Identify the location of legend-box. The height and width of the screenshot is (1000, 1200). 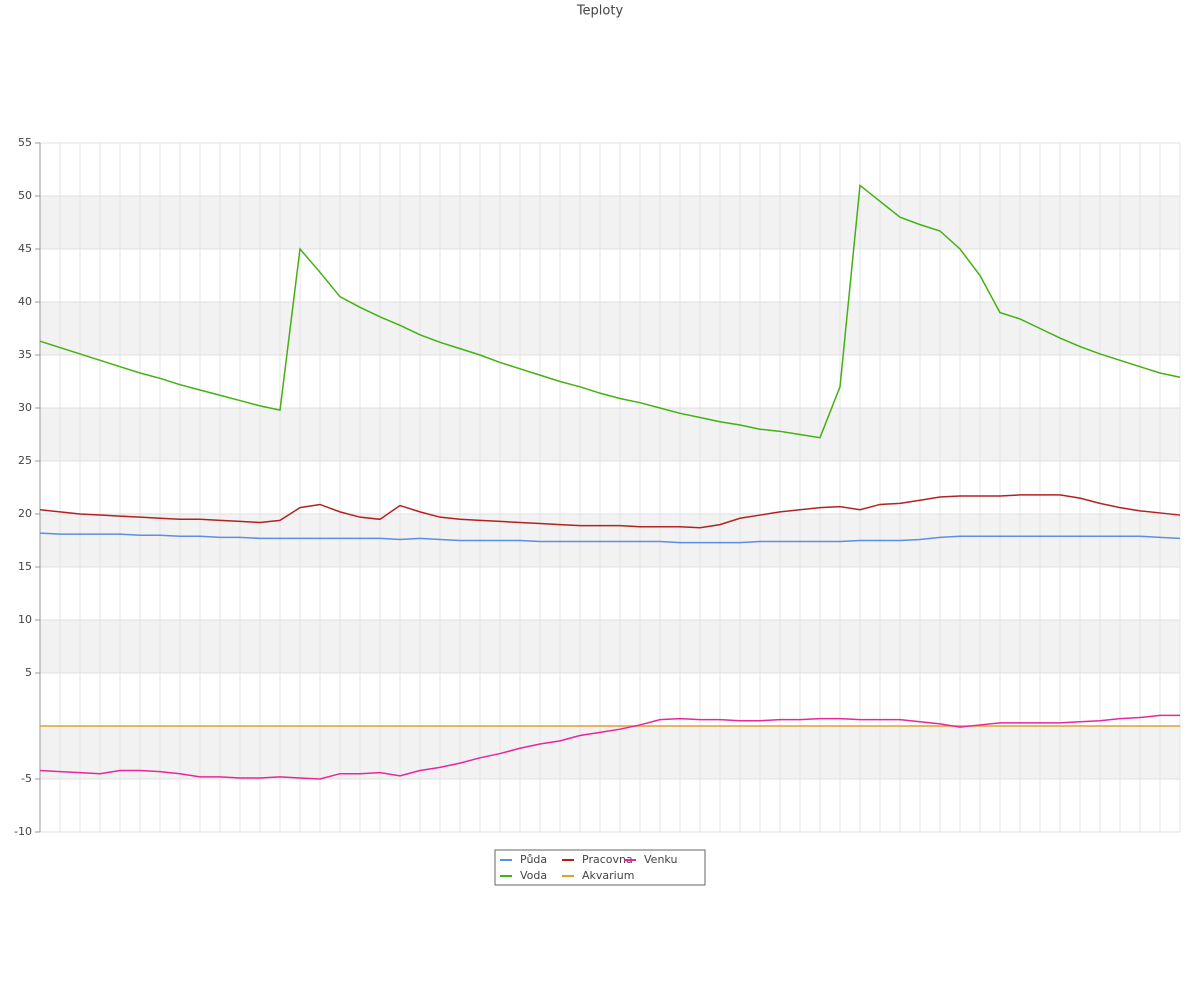
(600, 867).